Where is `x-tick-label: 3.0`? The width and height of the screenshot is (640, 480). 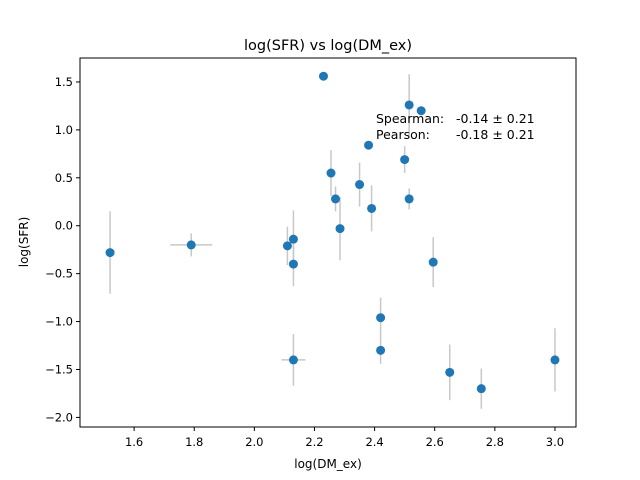 x-tick-label: 3.0 is located at coordinates (555, 442).